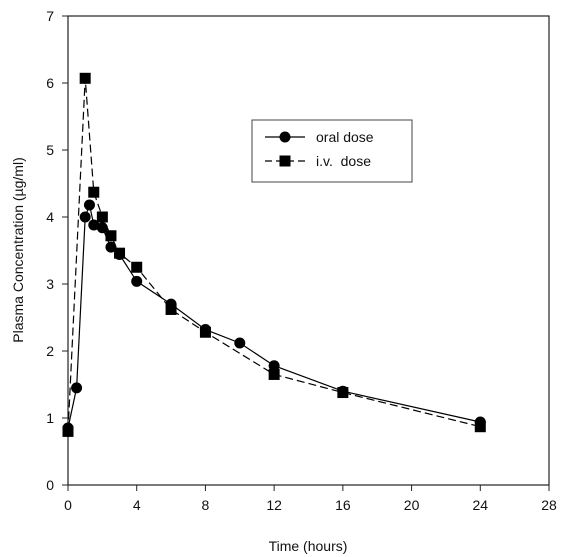  I want to click on y-tick-label: 1, so click(50, 418).